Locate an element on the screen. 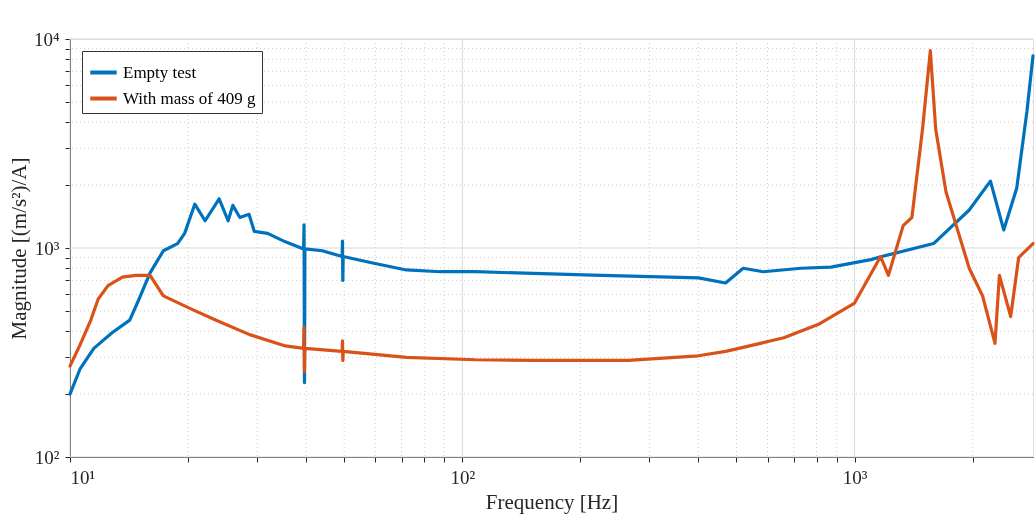 This screenshot has height=518, width=1035. x-tick-label: 10² is located at coordinates (463, 477).